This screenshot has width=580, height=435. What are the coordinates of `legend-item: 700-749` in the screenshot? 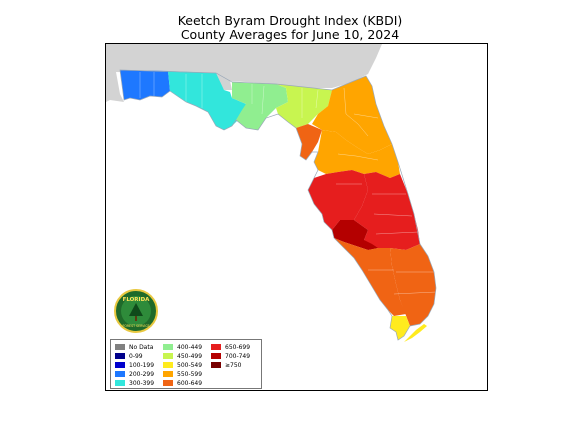 It's located at (230, 356).